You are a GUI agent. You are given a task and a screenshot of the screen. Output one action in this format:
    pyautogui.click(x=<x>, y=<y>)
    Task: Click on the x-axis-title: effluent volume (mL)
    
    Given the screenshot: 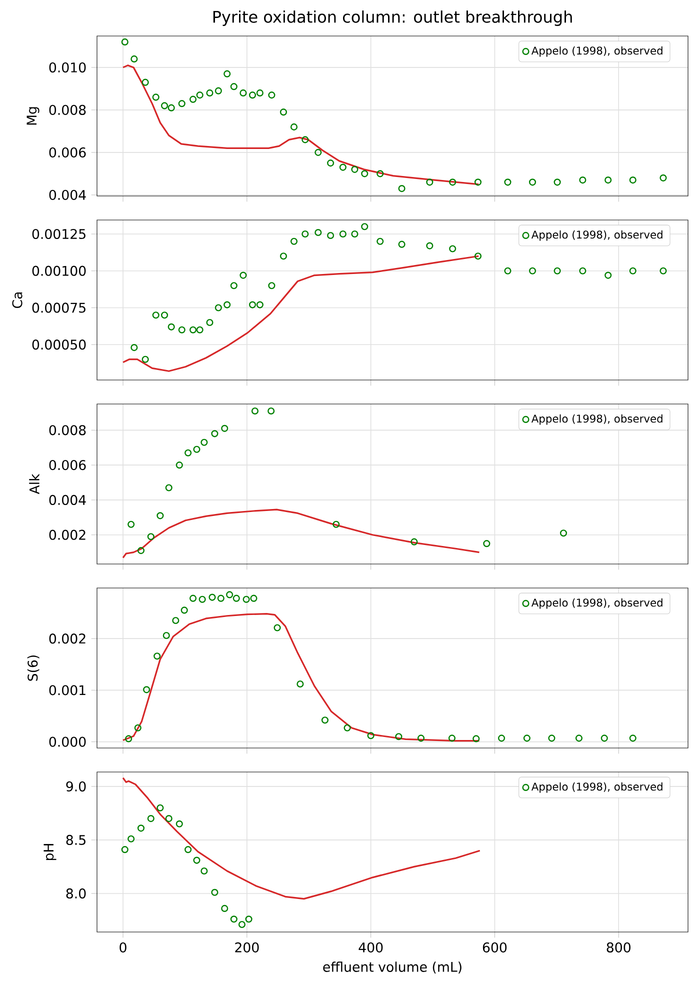 What is the action you would take?
    pyautogui.click(x=392, y=968)
    